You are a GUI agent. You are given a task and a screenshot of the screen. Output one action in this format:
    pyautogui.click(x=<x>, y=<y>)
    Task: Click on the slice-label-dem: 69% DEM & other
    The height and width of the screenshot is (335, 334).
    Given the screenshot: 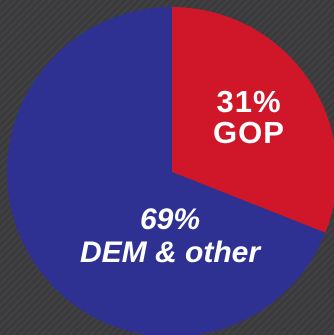 What is the action you would take?
    pyautogui.click(x=171, y=236)
    